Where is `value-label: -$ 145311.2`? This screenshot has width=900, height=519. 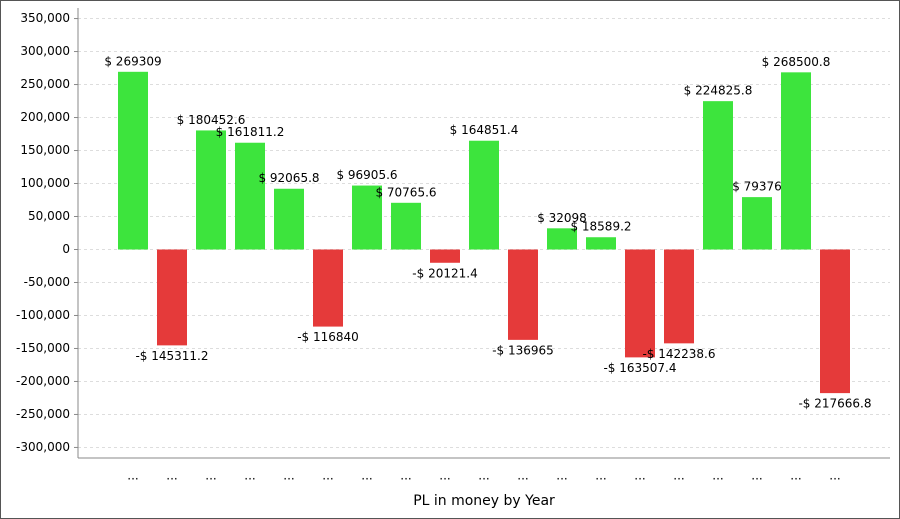 value-label: -$ 145311.2 is located at coordinates (171, 356).